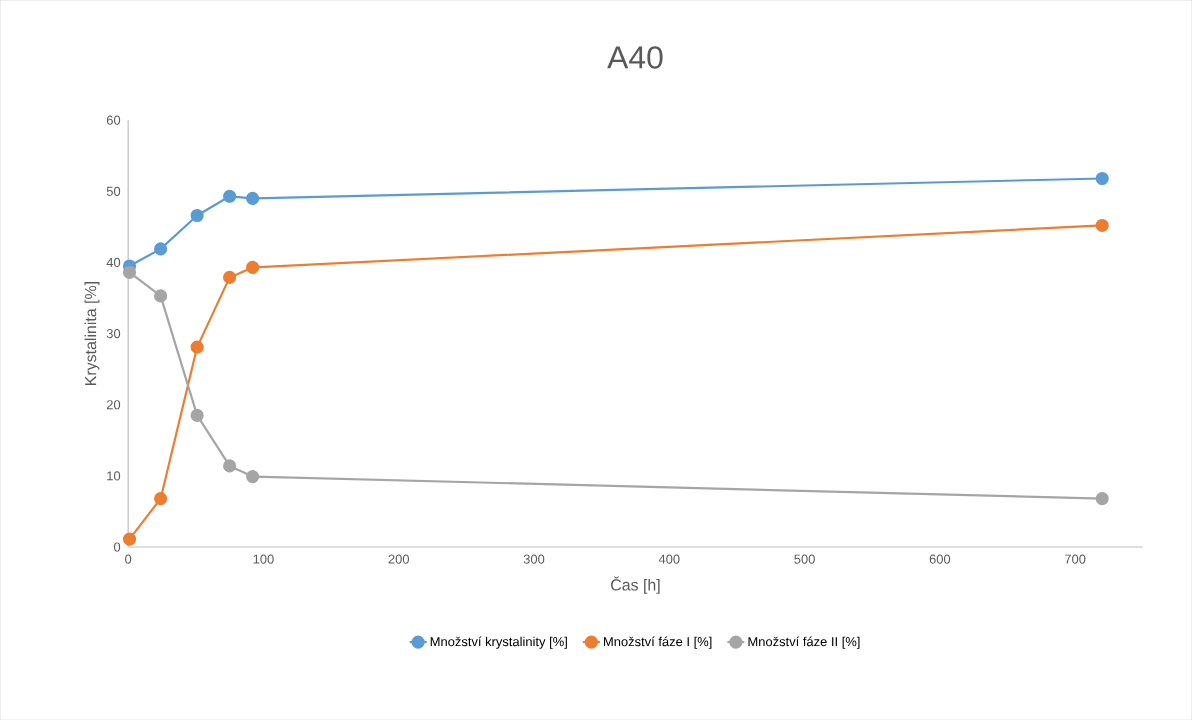 The width and height of the screenshot is (1192, 720). Describe the element at coordinates (804, 642) in the screenshot. I see `legend-label: Množství fáze II [%]` at that location.